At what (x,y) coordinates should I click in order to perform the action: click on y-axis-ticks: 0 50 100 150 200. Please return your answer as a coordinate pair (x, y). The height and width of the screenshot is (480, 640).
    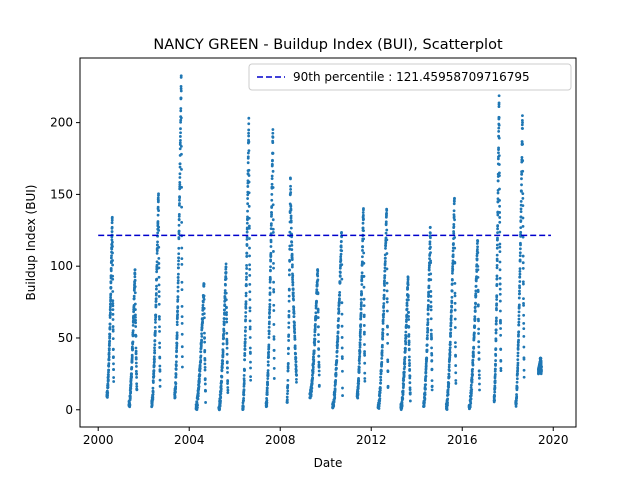
    Looking at the image, I should click on (65, 266).